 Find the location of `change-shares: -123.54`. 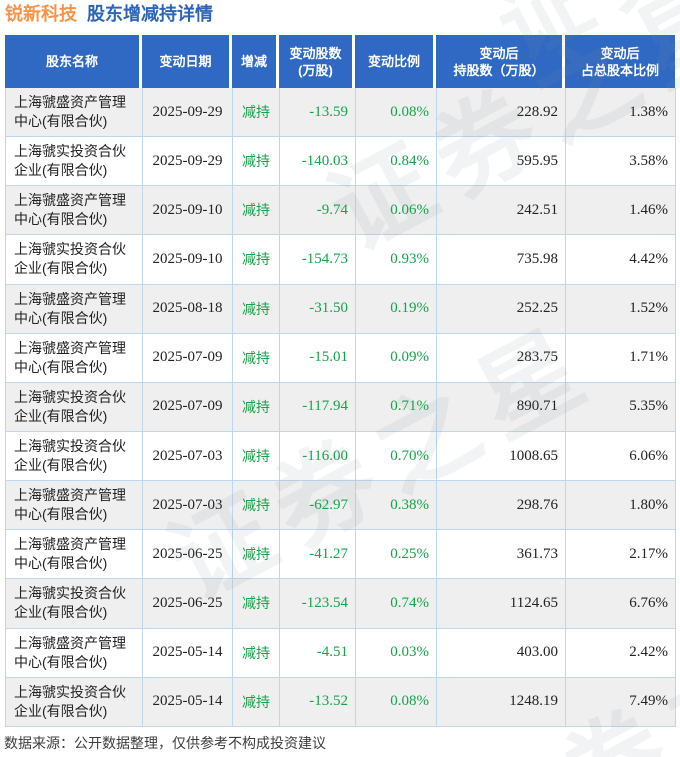

change-shares: -123.54 is located at coordinates (318, 604).